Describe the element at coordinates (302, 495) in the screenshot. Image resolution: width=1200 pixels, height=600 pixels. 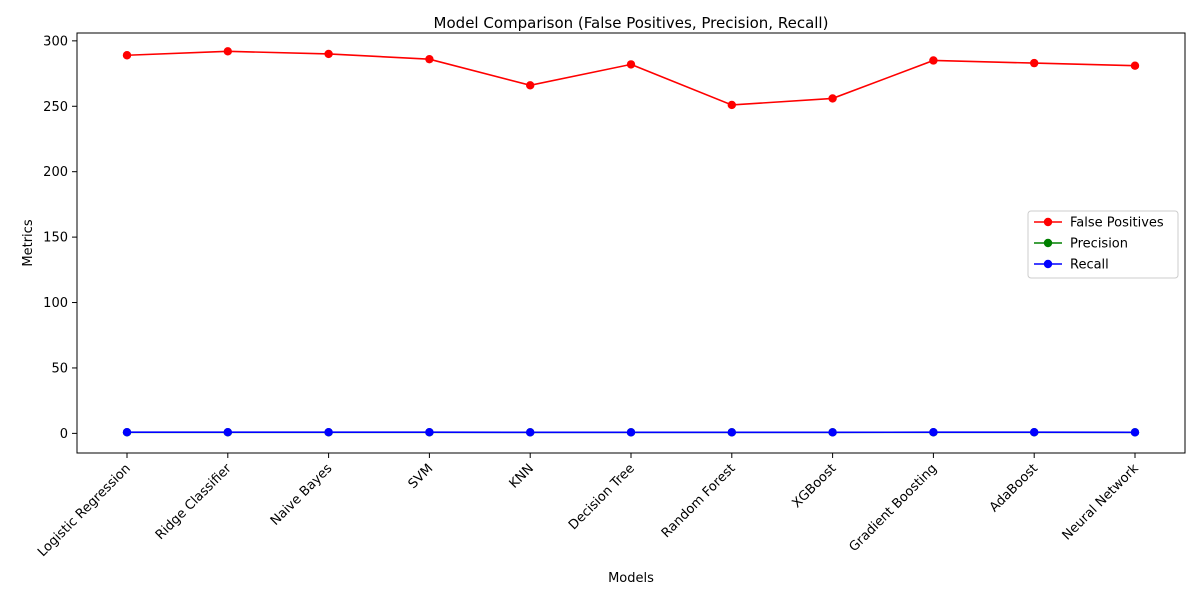
I see `x-tick-label: Naive Bayes` at that location.